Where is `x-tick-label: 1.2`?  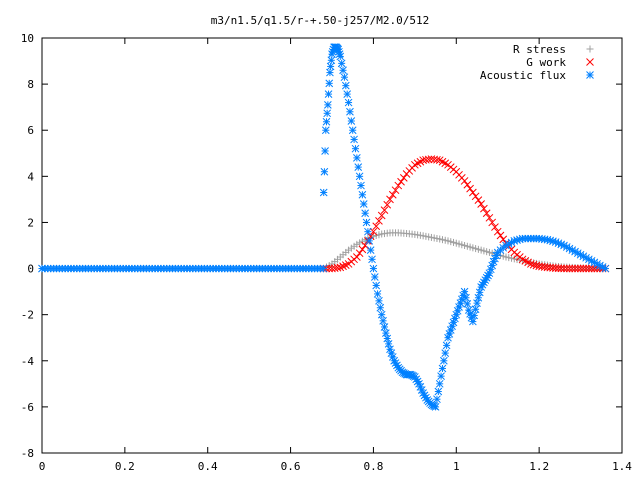 x-tick-label: 1.2 is located at coordinates (539, 466).